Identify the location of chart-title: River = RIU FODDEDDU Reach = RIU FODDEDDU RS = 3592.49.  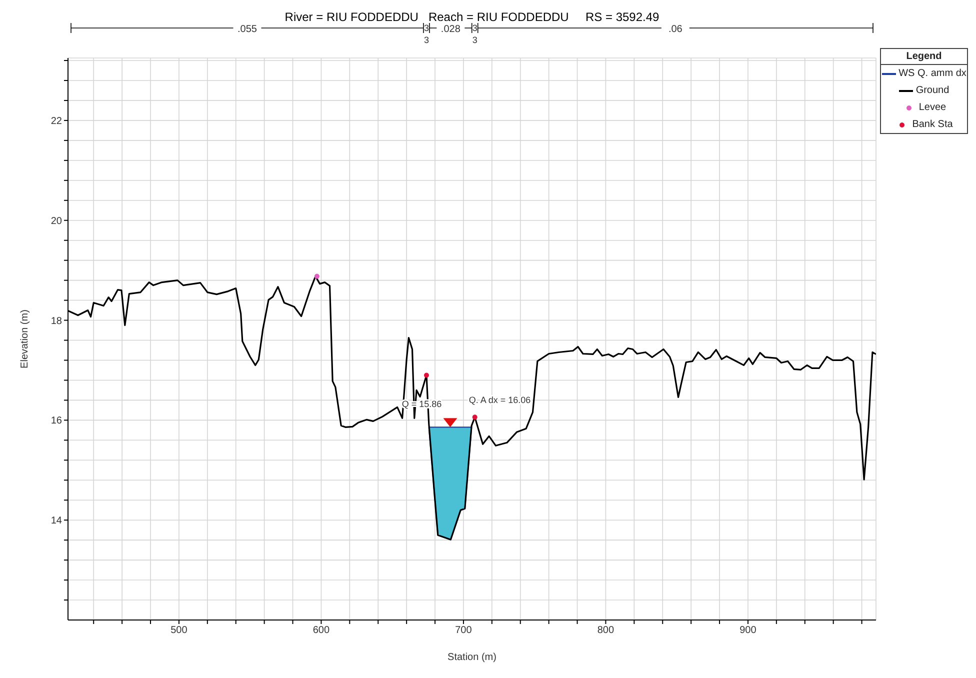
(472, 17).